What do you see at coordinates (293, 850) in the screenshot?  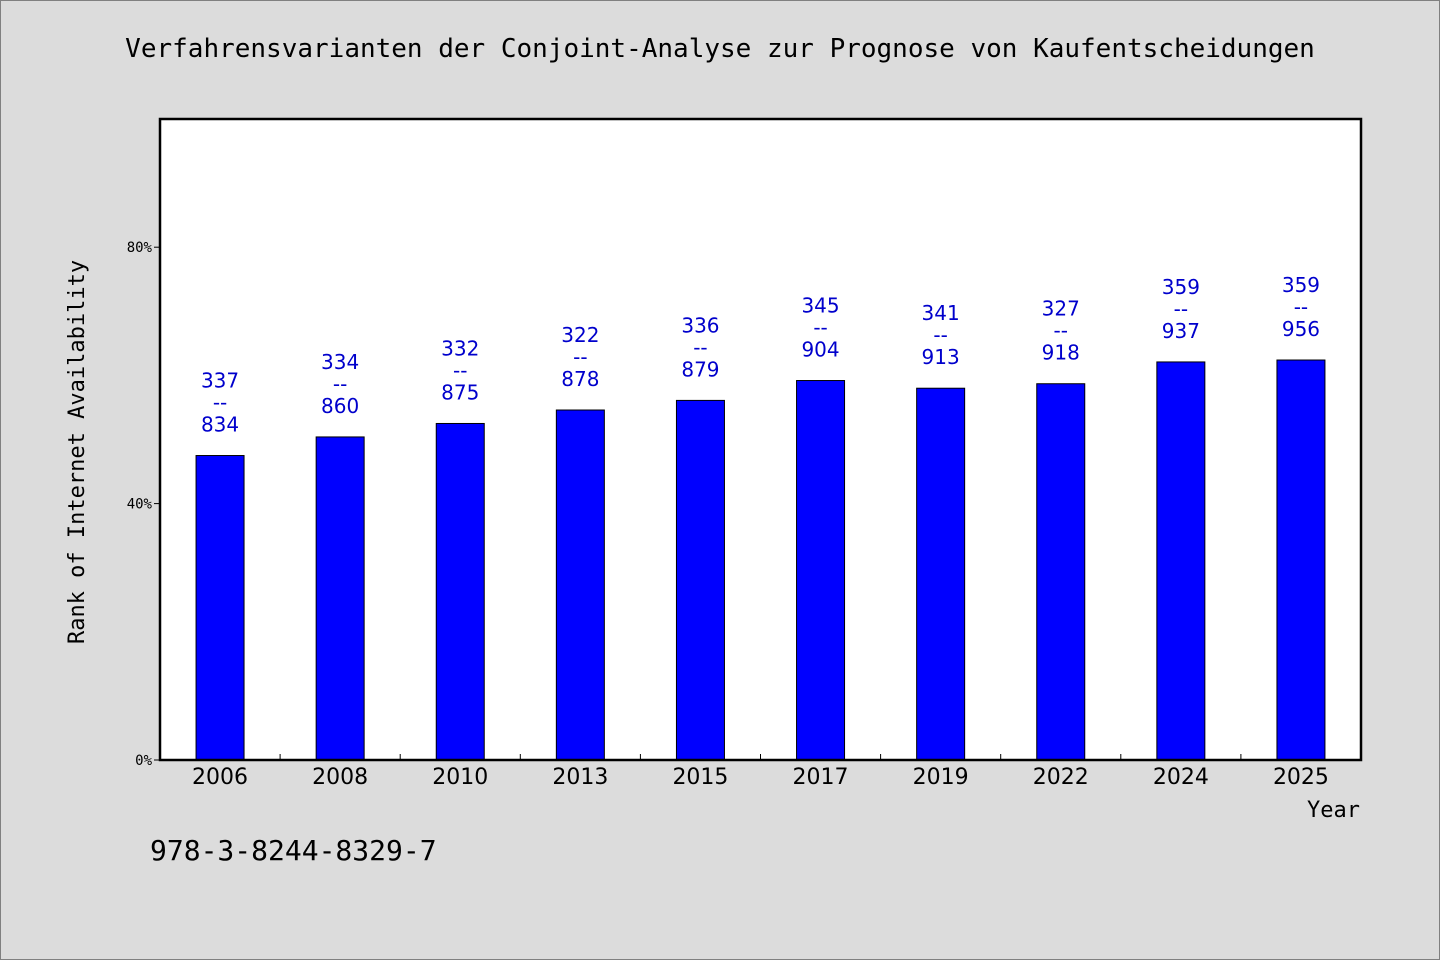 I see `isbn-footnote: 978-3-8244-8329-7` at bounding box center [293, 850].